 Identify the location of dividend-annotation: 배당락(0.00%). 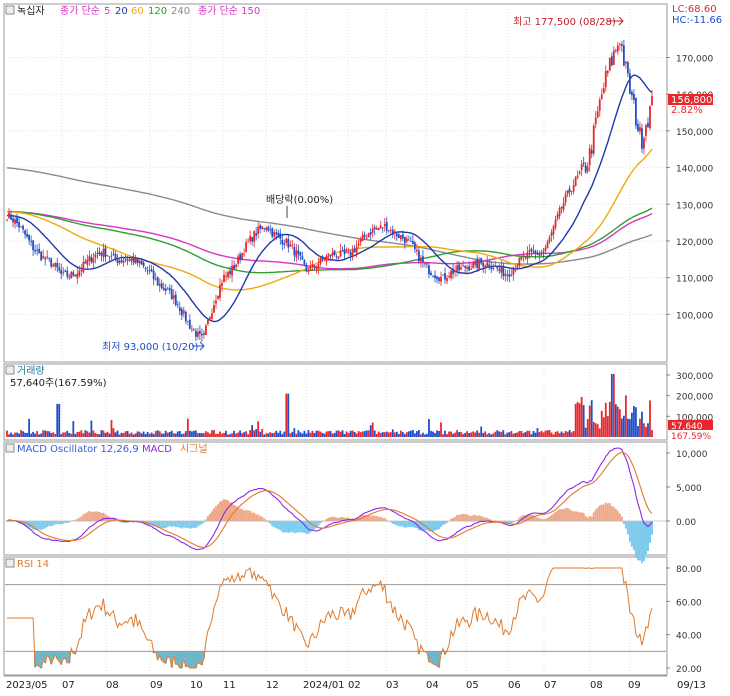
(299, 200).